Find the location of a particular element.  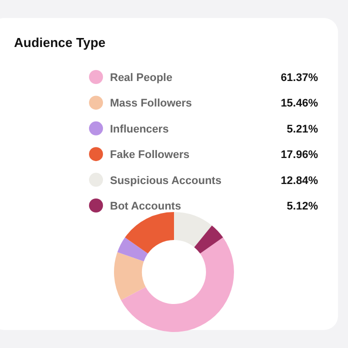

legend-label: Influencers is located at coordinates (139, 129).